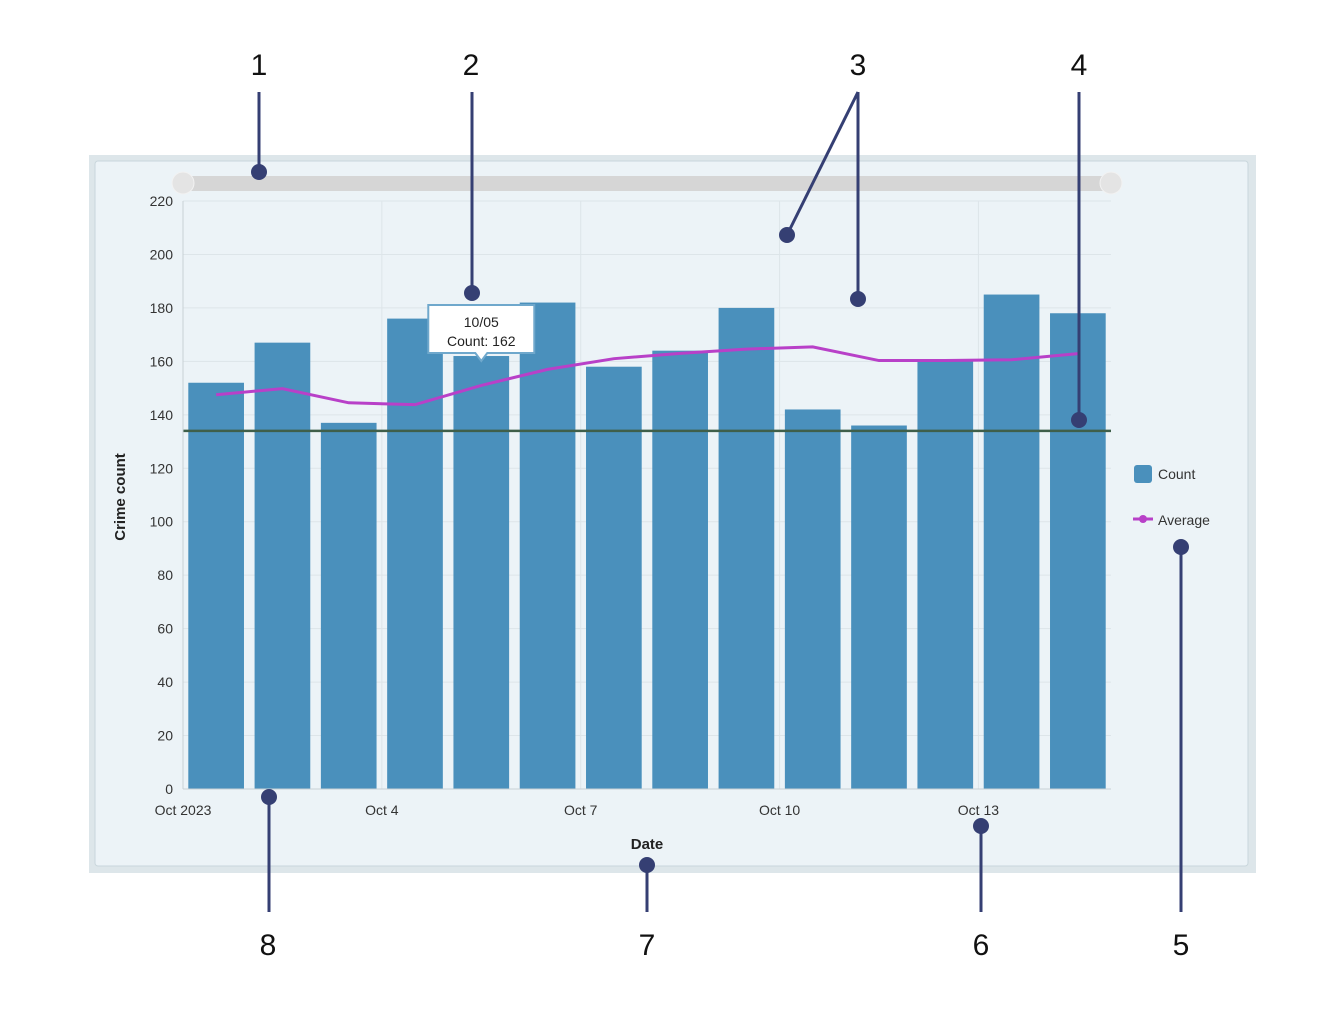  I want to click on x-tick-label: Oct 13, so click(978, 810).